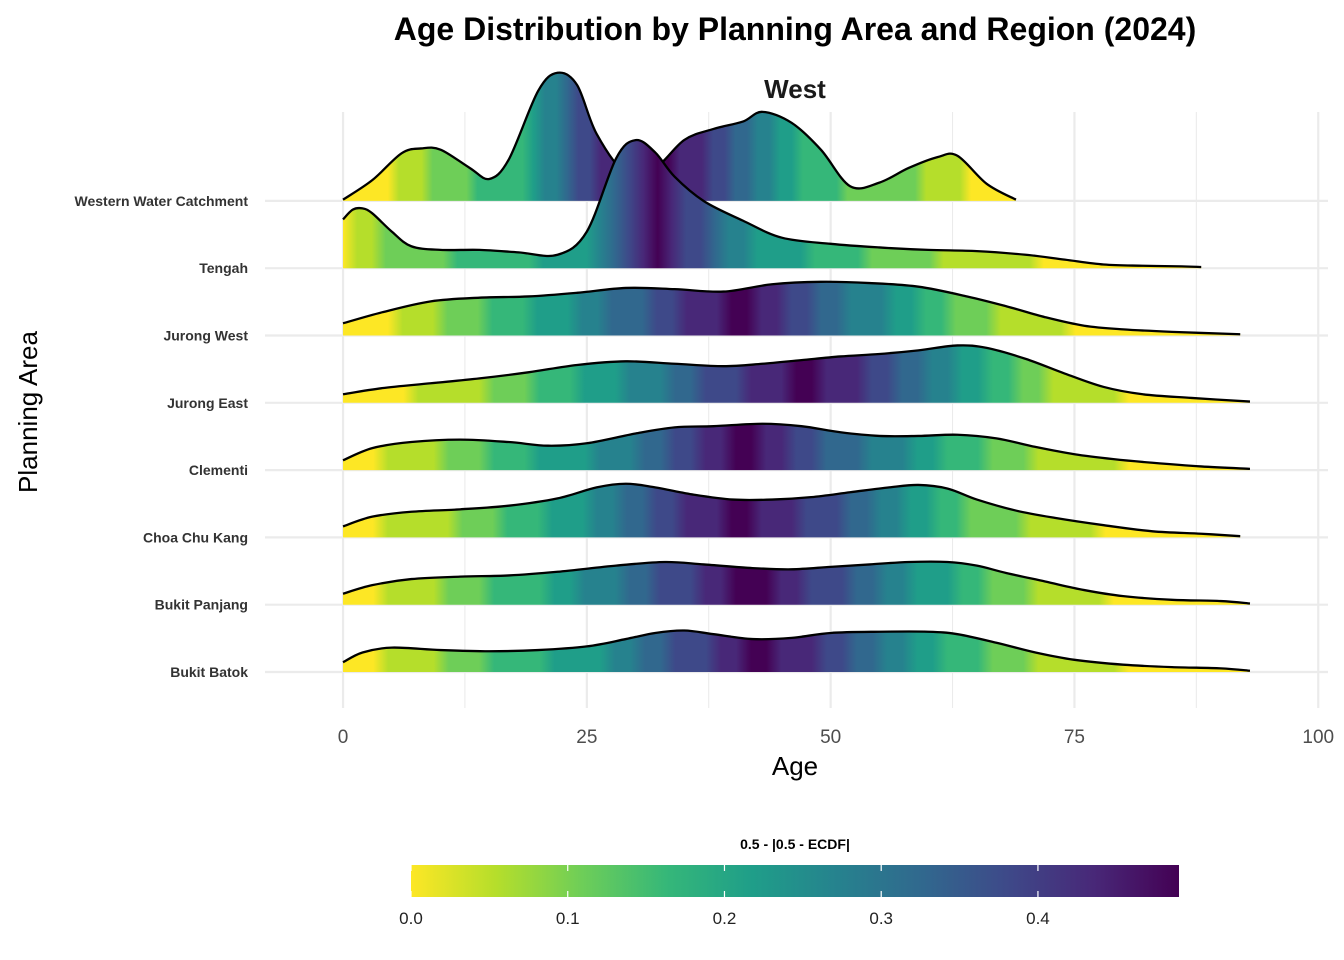 The height and width of the screenshot is (960, 1344). What do you see at coordinates (795, 844) in the screenshot?
I see `legend-title: 0.5 - |0.5 - ECDF|` at bounding box center [795, 844].